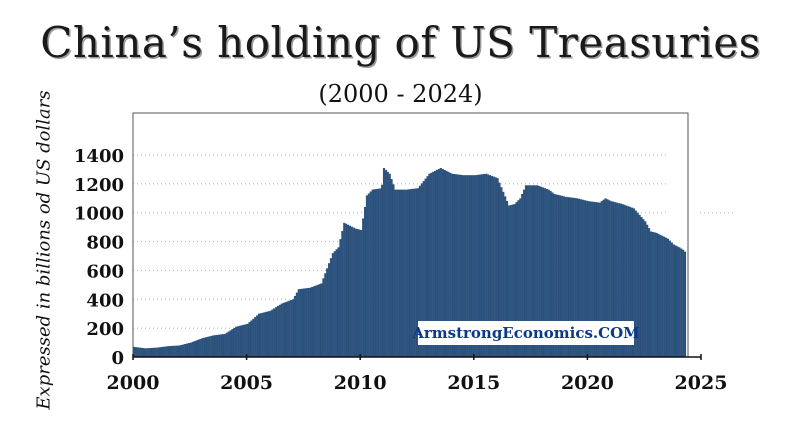 This screenshot has height=436, width=801. Describe the element at coordinates (99, 156) in the screenshot. I see `y-tick-label: 1400` at that location.